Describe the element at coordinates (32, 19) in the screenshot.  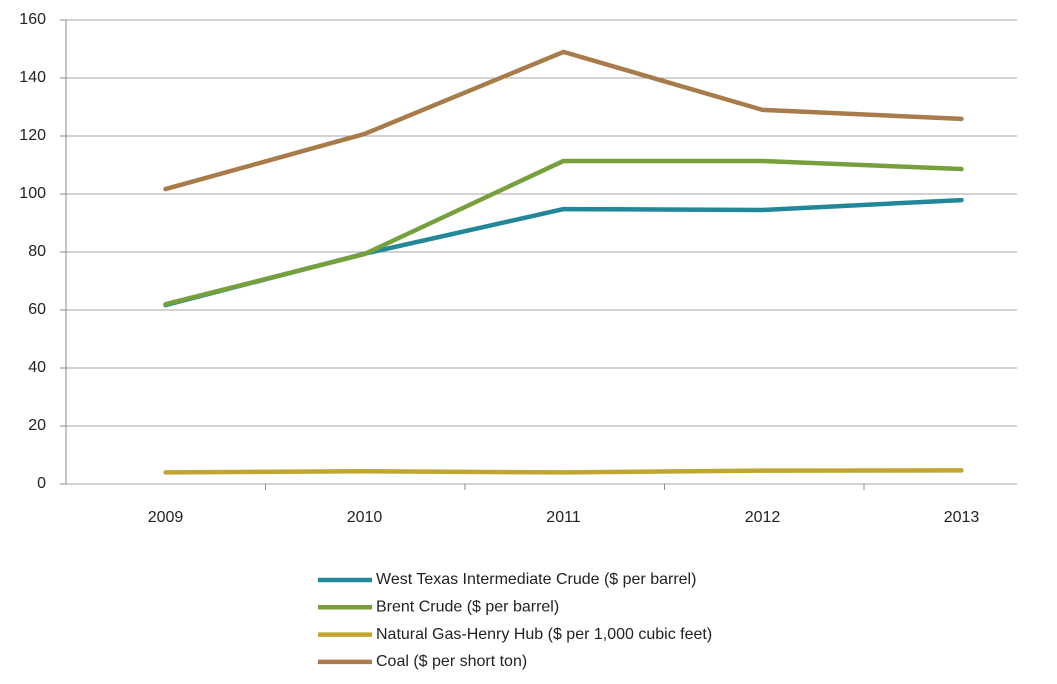
I see `y-tick-label: 160` at that location.